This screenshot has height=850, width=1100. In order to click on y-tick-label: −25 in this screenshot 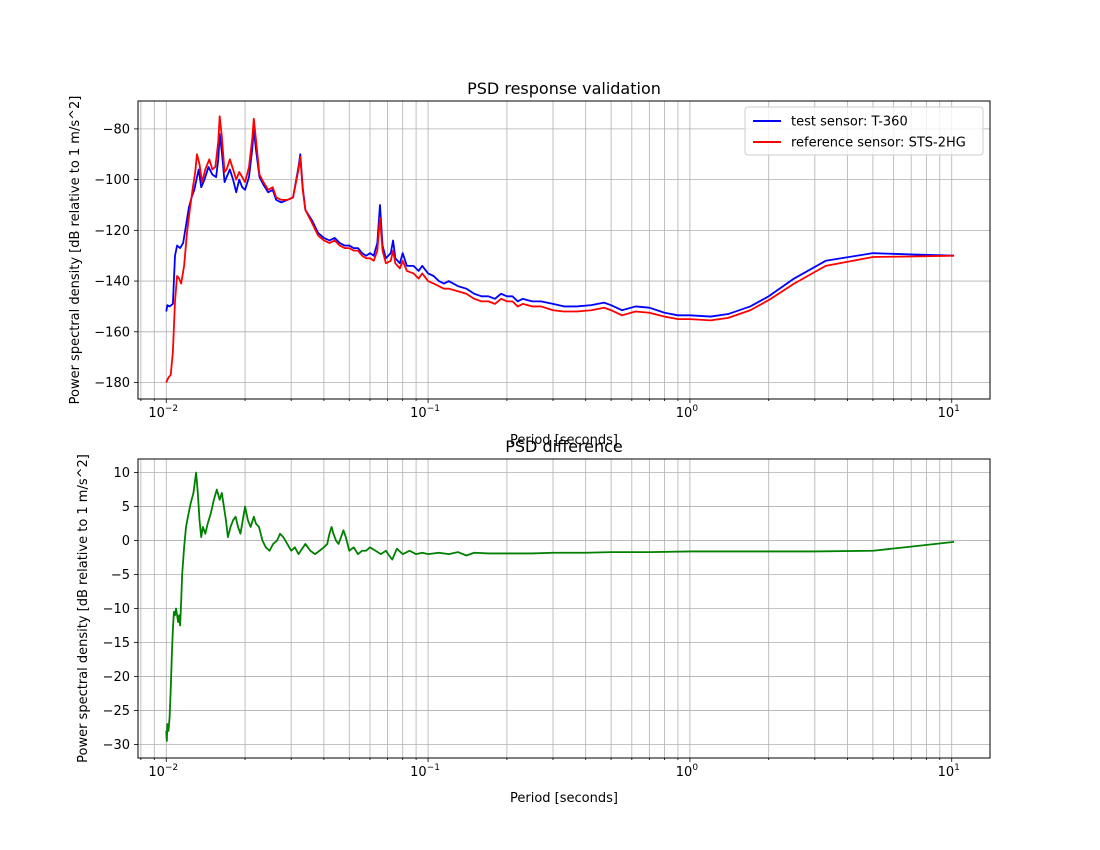, I will do `click(116, 711)`.